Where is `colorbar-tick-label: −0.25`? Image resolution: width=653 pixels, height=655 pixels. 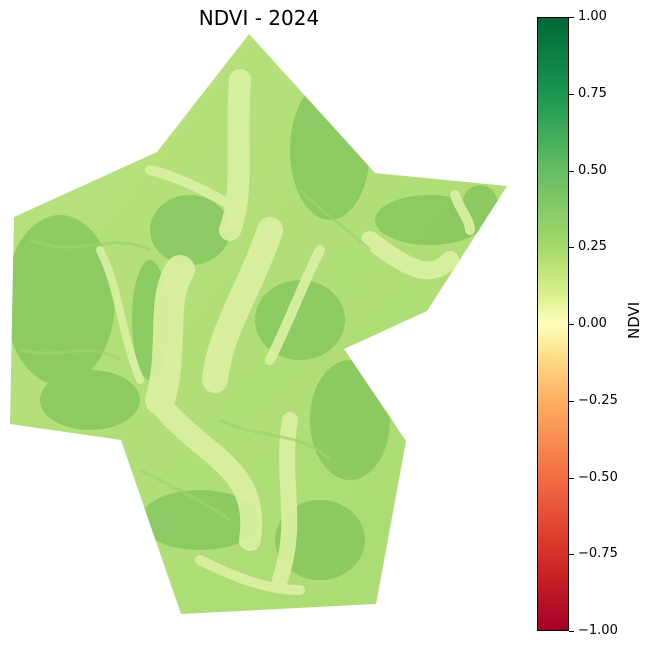 colorbar-tick-label: −0.25 is located at coordinates (598, 400).